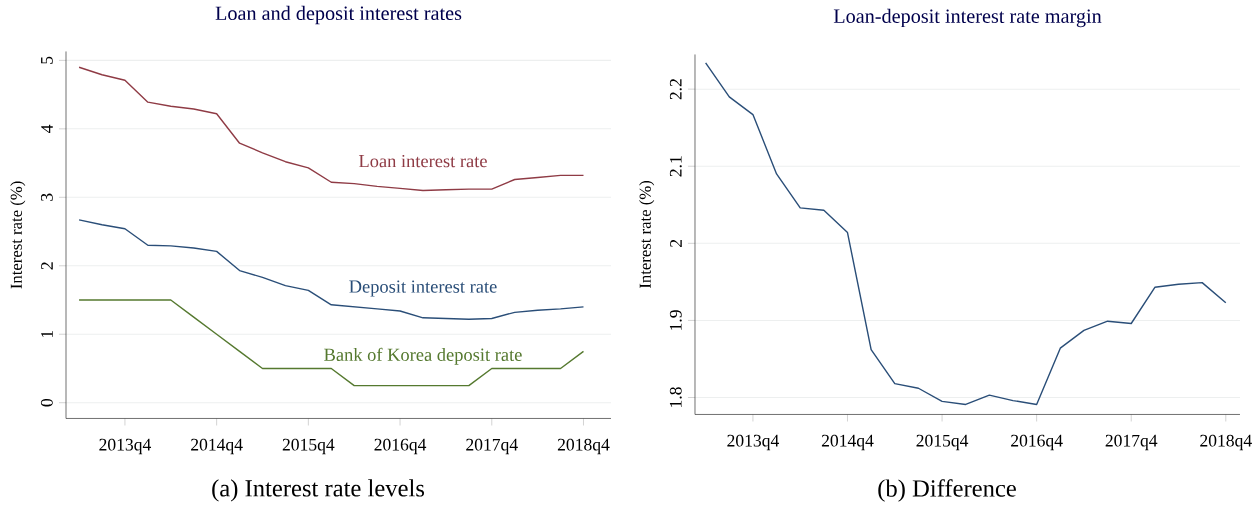 This screenshot has width=1258, height=508. I want to click on series-label: Loan interest rate, so click(422, 161).